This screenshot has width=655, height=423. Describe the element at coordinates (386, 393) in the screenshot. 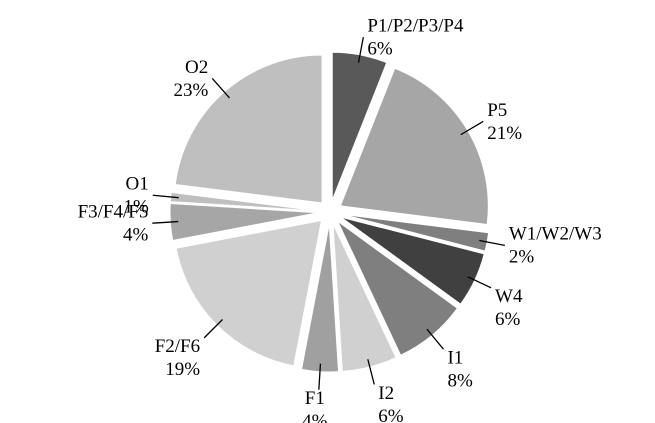

I see `slice-label: I2` at that location.